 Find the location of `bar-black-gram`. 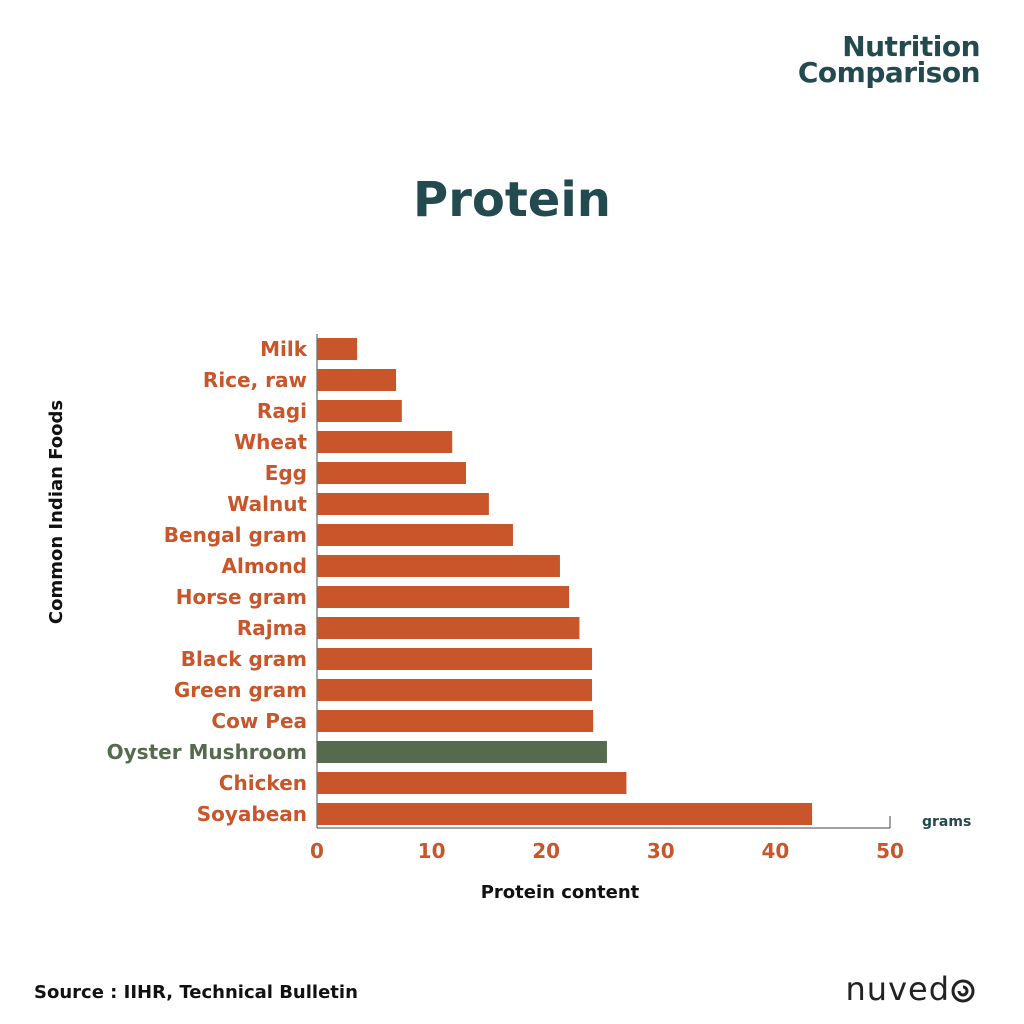

bar-black-gram is located at coordinates (455, 659).